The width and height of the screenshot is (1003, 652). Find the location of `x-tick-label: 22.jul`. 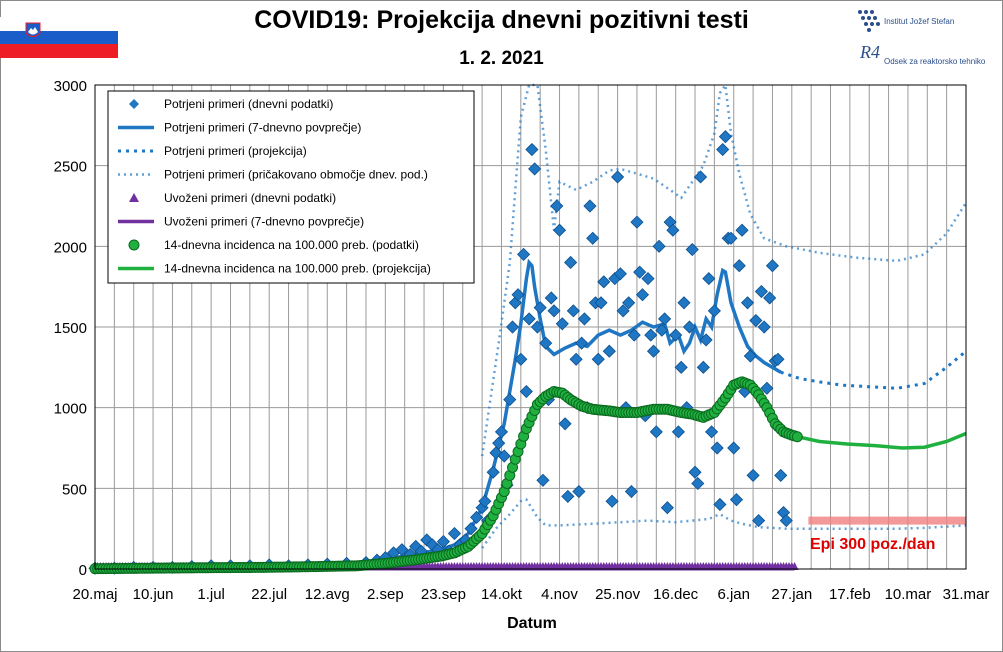

x-tick-label: 22.jul is located at coordinates (269, 594).